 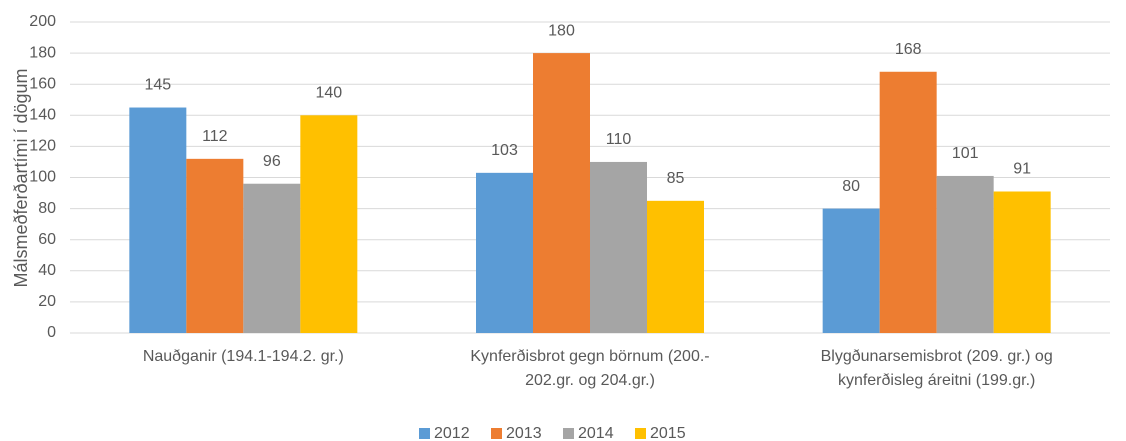 What do you see at coordinates (42, 146) in the screenshot?
I see `y-tick-label: 120` at bounding box center [42, 146].